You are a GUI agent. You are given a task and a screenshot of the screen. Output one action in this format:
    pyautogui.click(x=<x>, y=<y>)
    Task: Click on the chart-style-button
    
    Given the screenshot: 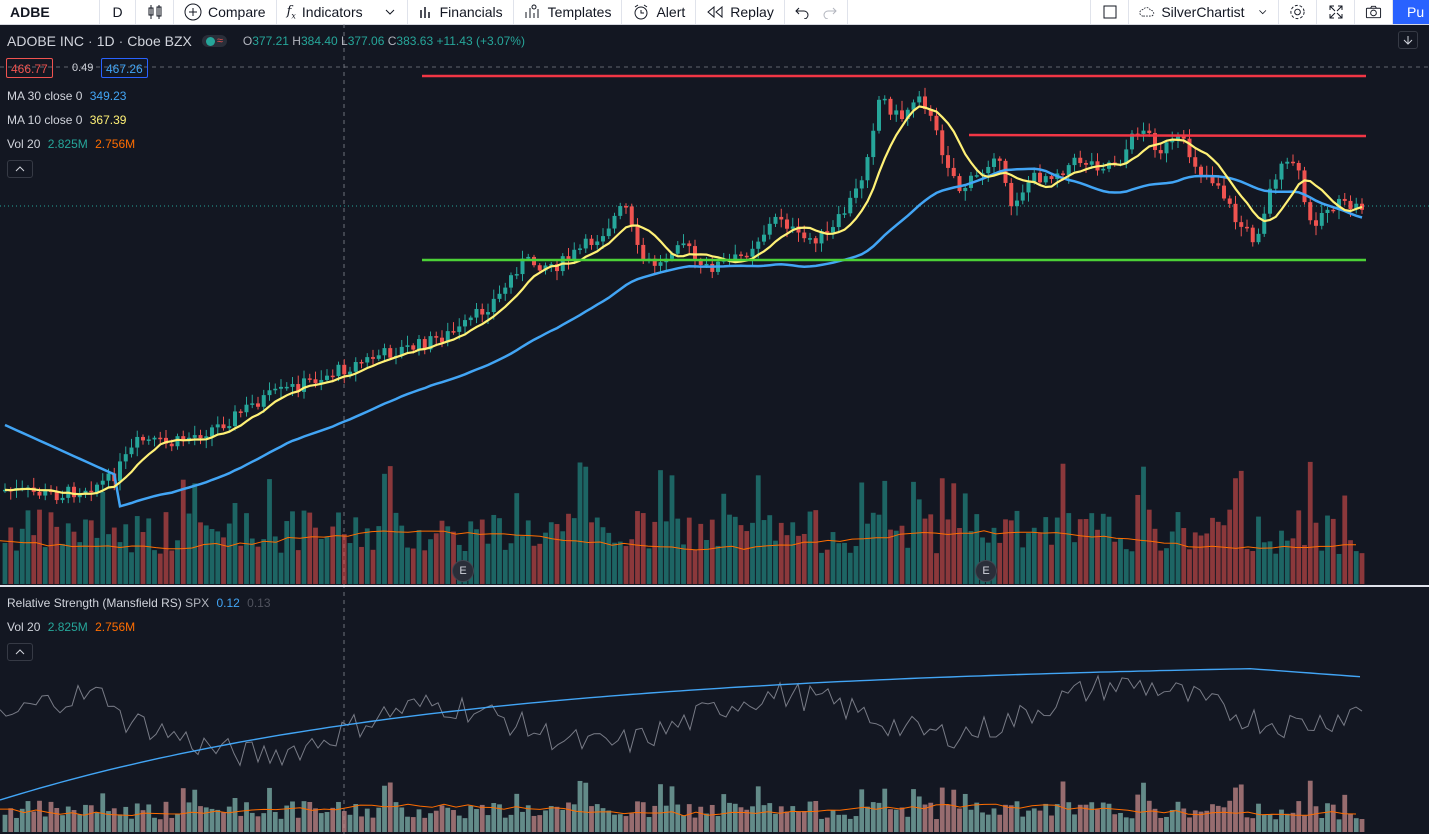 What is the action you would take?
    pyautogui.click(x=155, y=12)
    